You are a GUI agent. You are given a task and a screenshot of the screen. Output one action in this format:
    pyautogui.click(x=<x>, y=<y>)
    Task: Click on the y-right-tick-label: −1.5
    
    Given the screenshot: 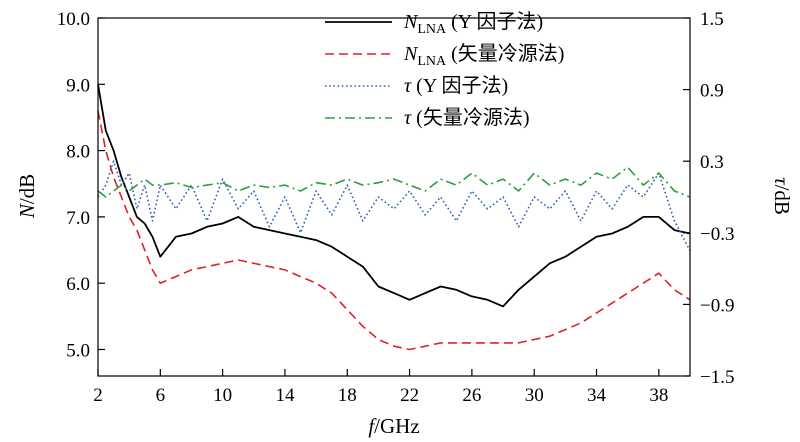 What is the action you would take?
    pyautogui.click(x=717, y=377)
    